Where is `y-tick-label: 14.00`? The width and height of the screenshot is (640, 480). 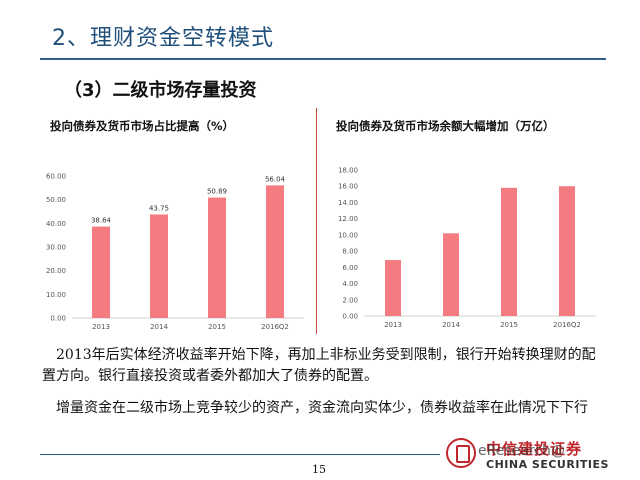
y-tick-label: 14.00 is located at coordinates (348, 203).